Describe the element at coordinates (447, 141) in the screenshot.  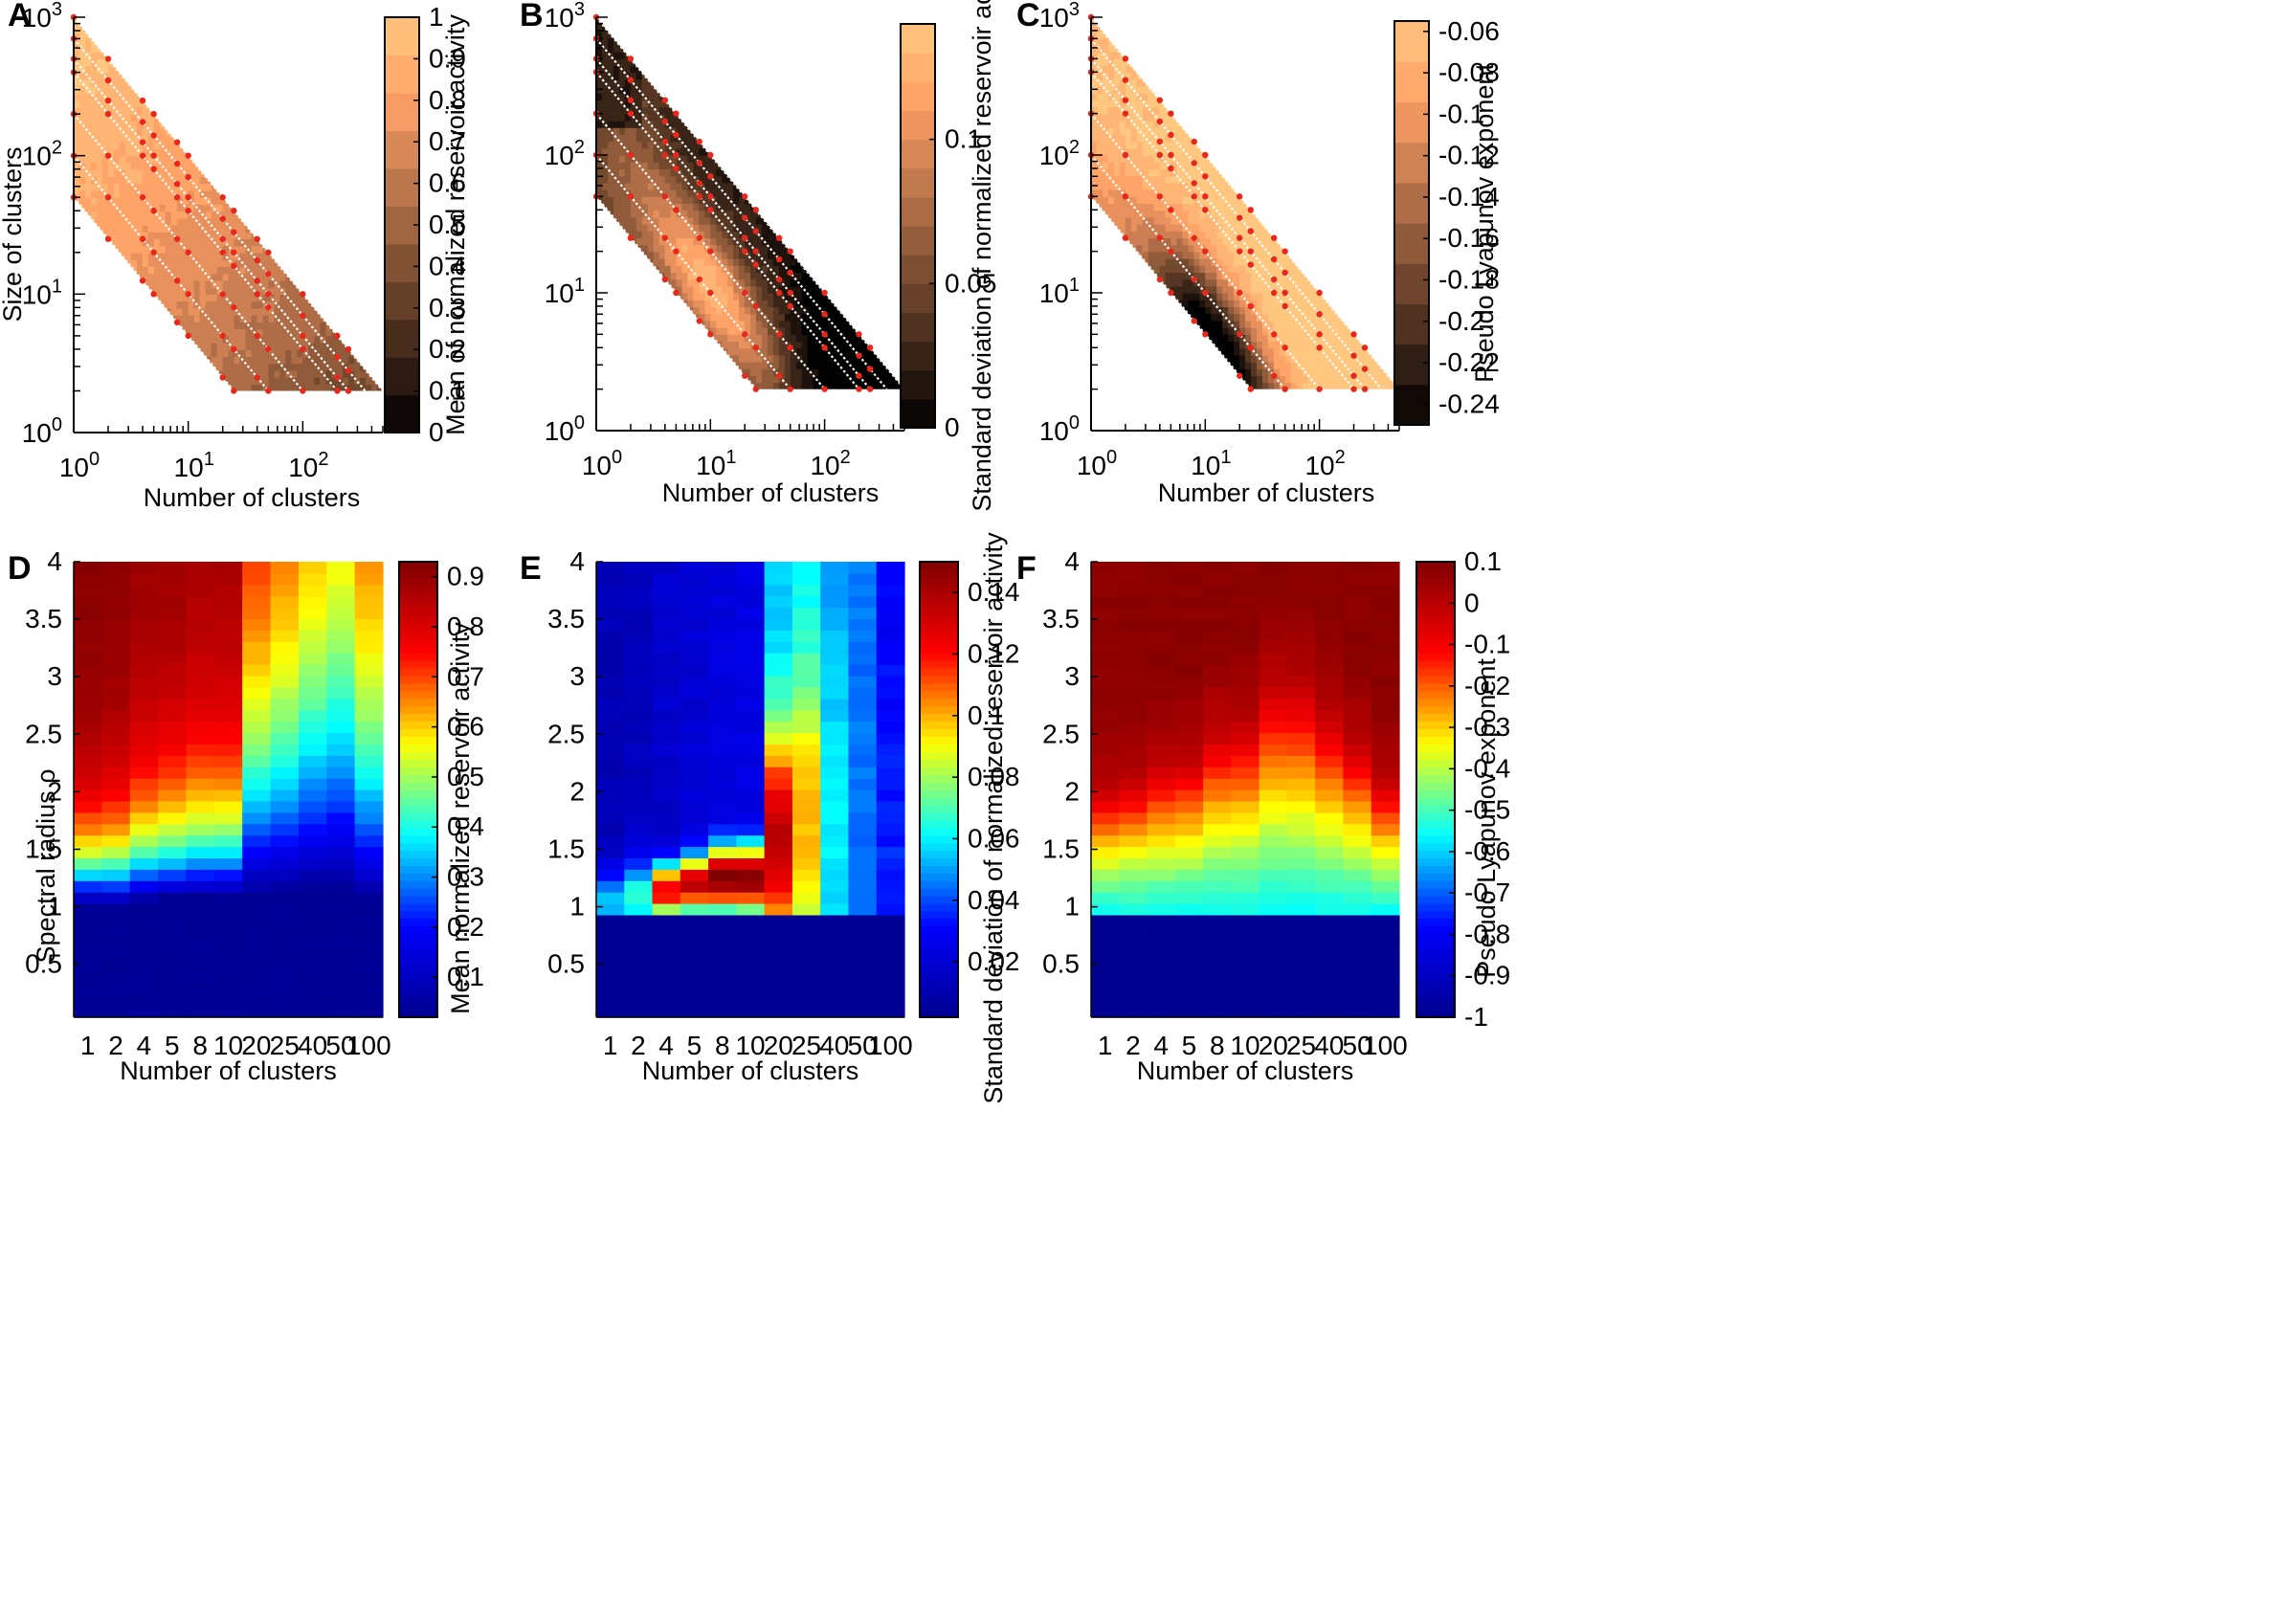
I see `colorbar-tick-label: 0.7` at that location.